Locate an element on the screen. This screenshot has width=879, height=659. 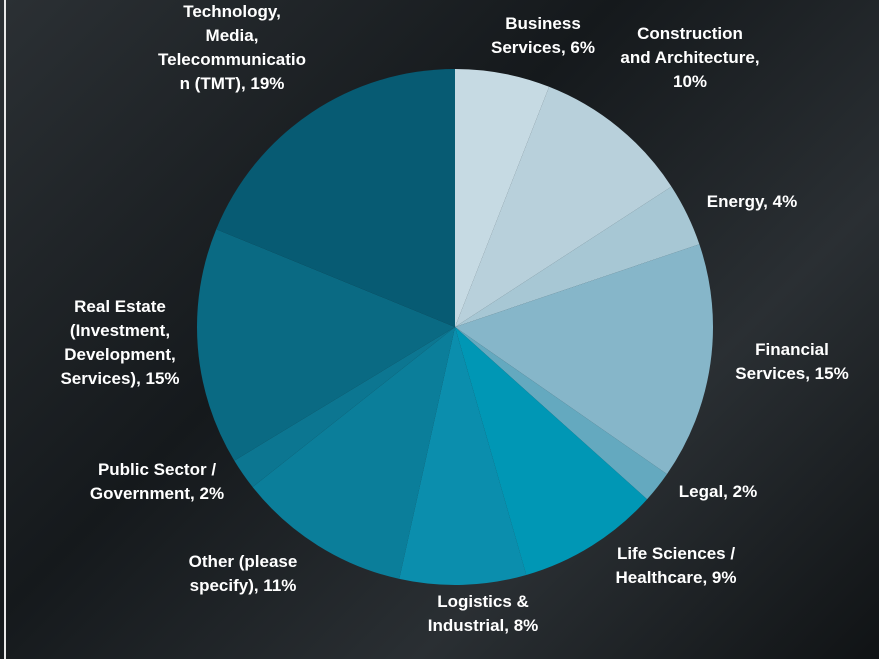
slice-label: Construction and Architecture, 10% is located at coordinates (690, 57).